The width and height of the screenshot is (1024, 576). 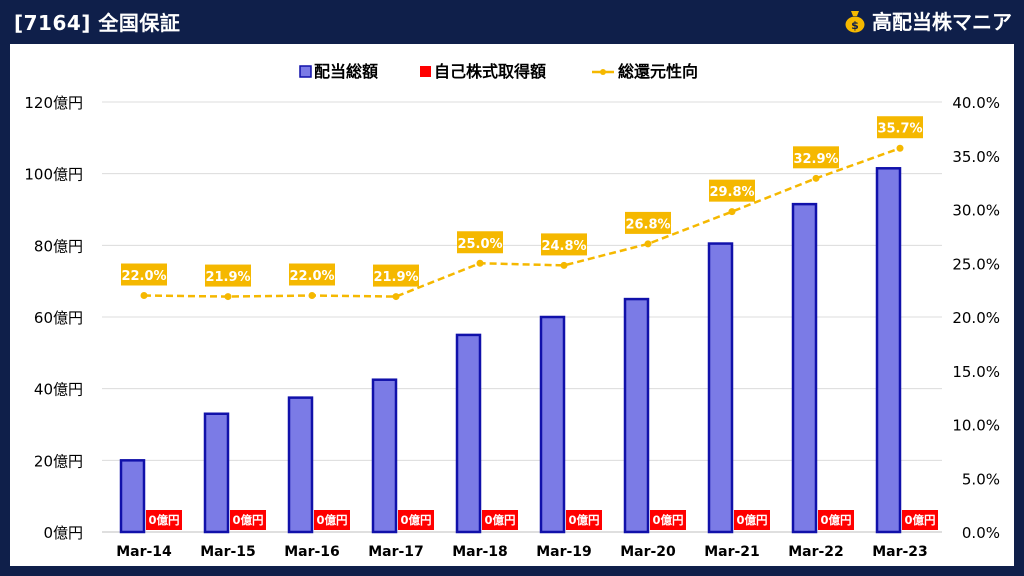 I want to click on y-right-tick-label: 5.0%, so click(x=981, y=479).